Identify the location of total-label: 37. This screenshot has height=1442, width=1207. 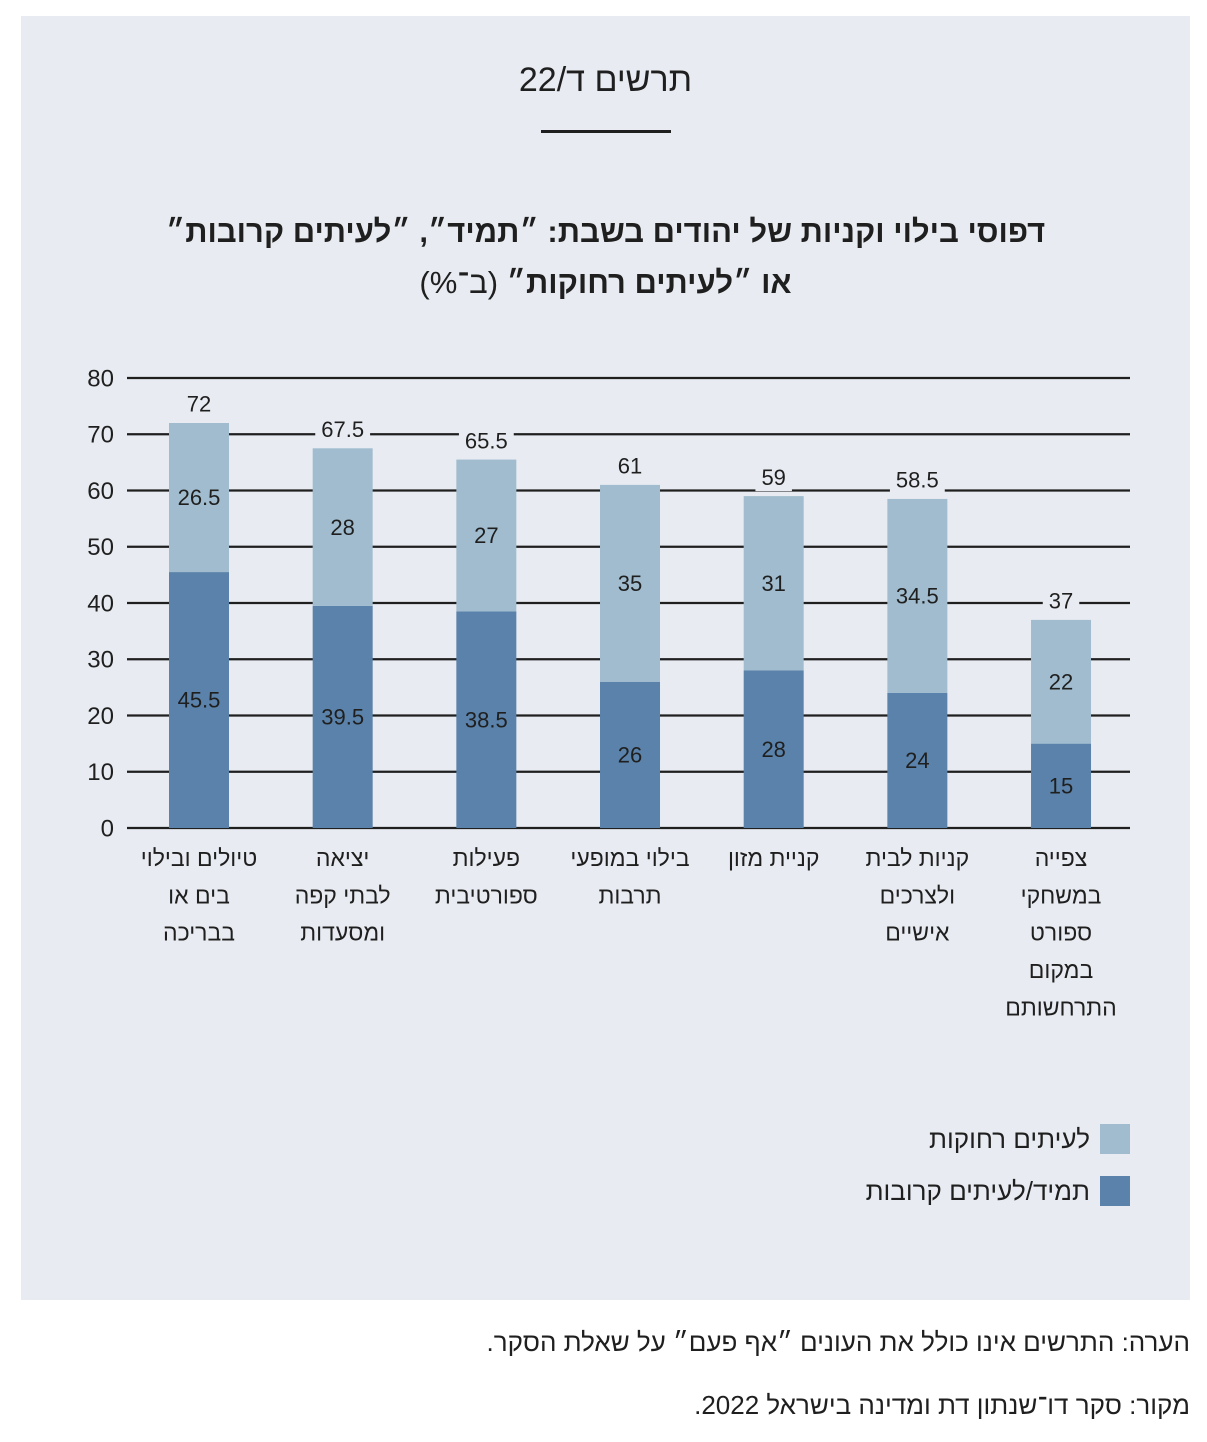
(1061, 601).